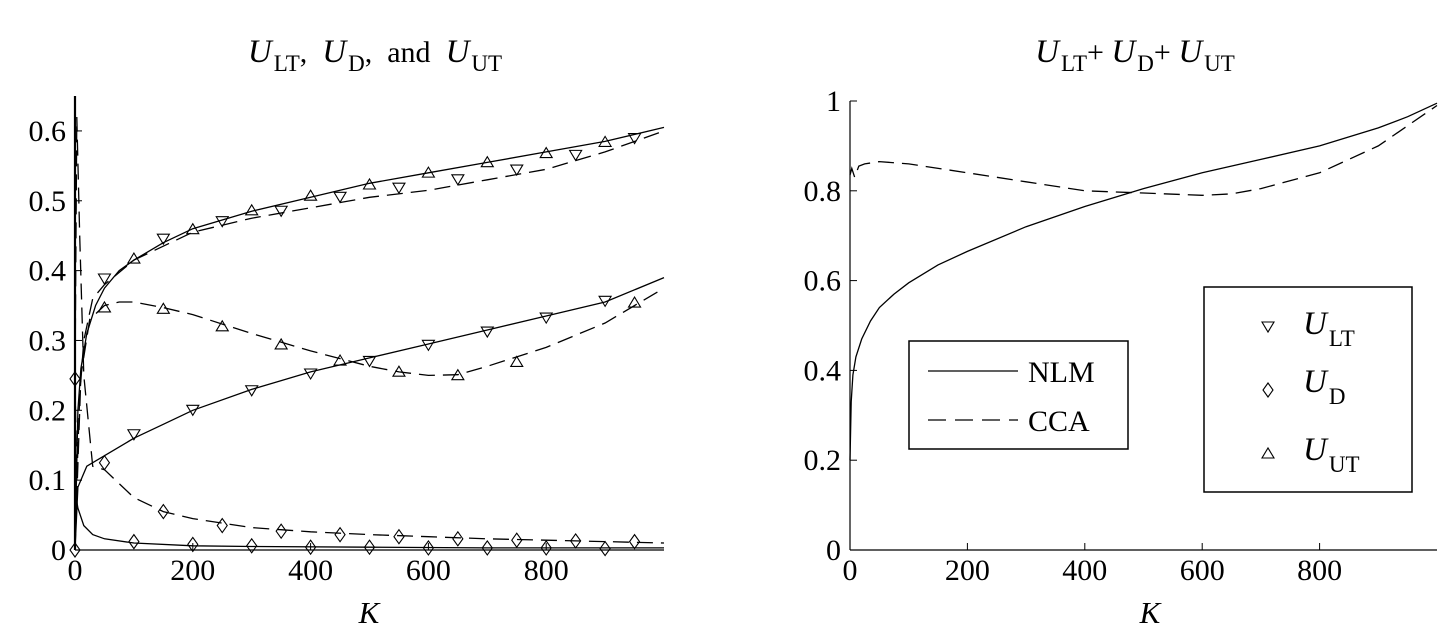  What do you see at coordinates (1316, 382) in the screenshot?
I see `legend-ud-letter: U` at bounding box center [1316, 382].